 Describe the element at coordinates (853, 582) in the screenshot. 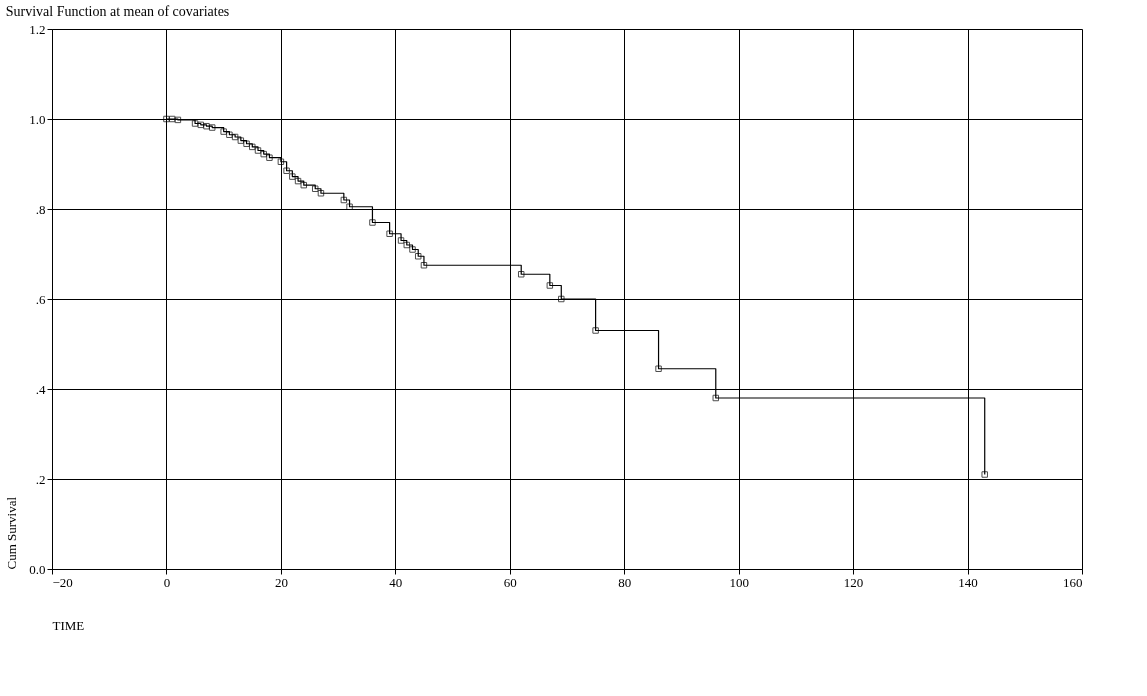

I see `x-tick-label: 120` at that location.